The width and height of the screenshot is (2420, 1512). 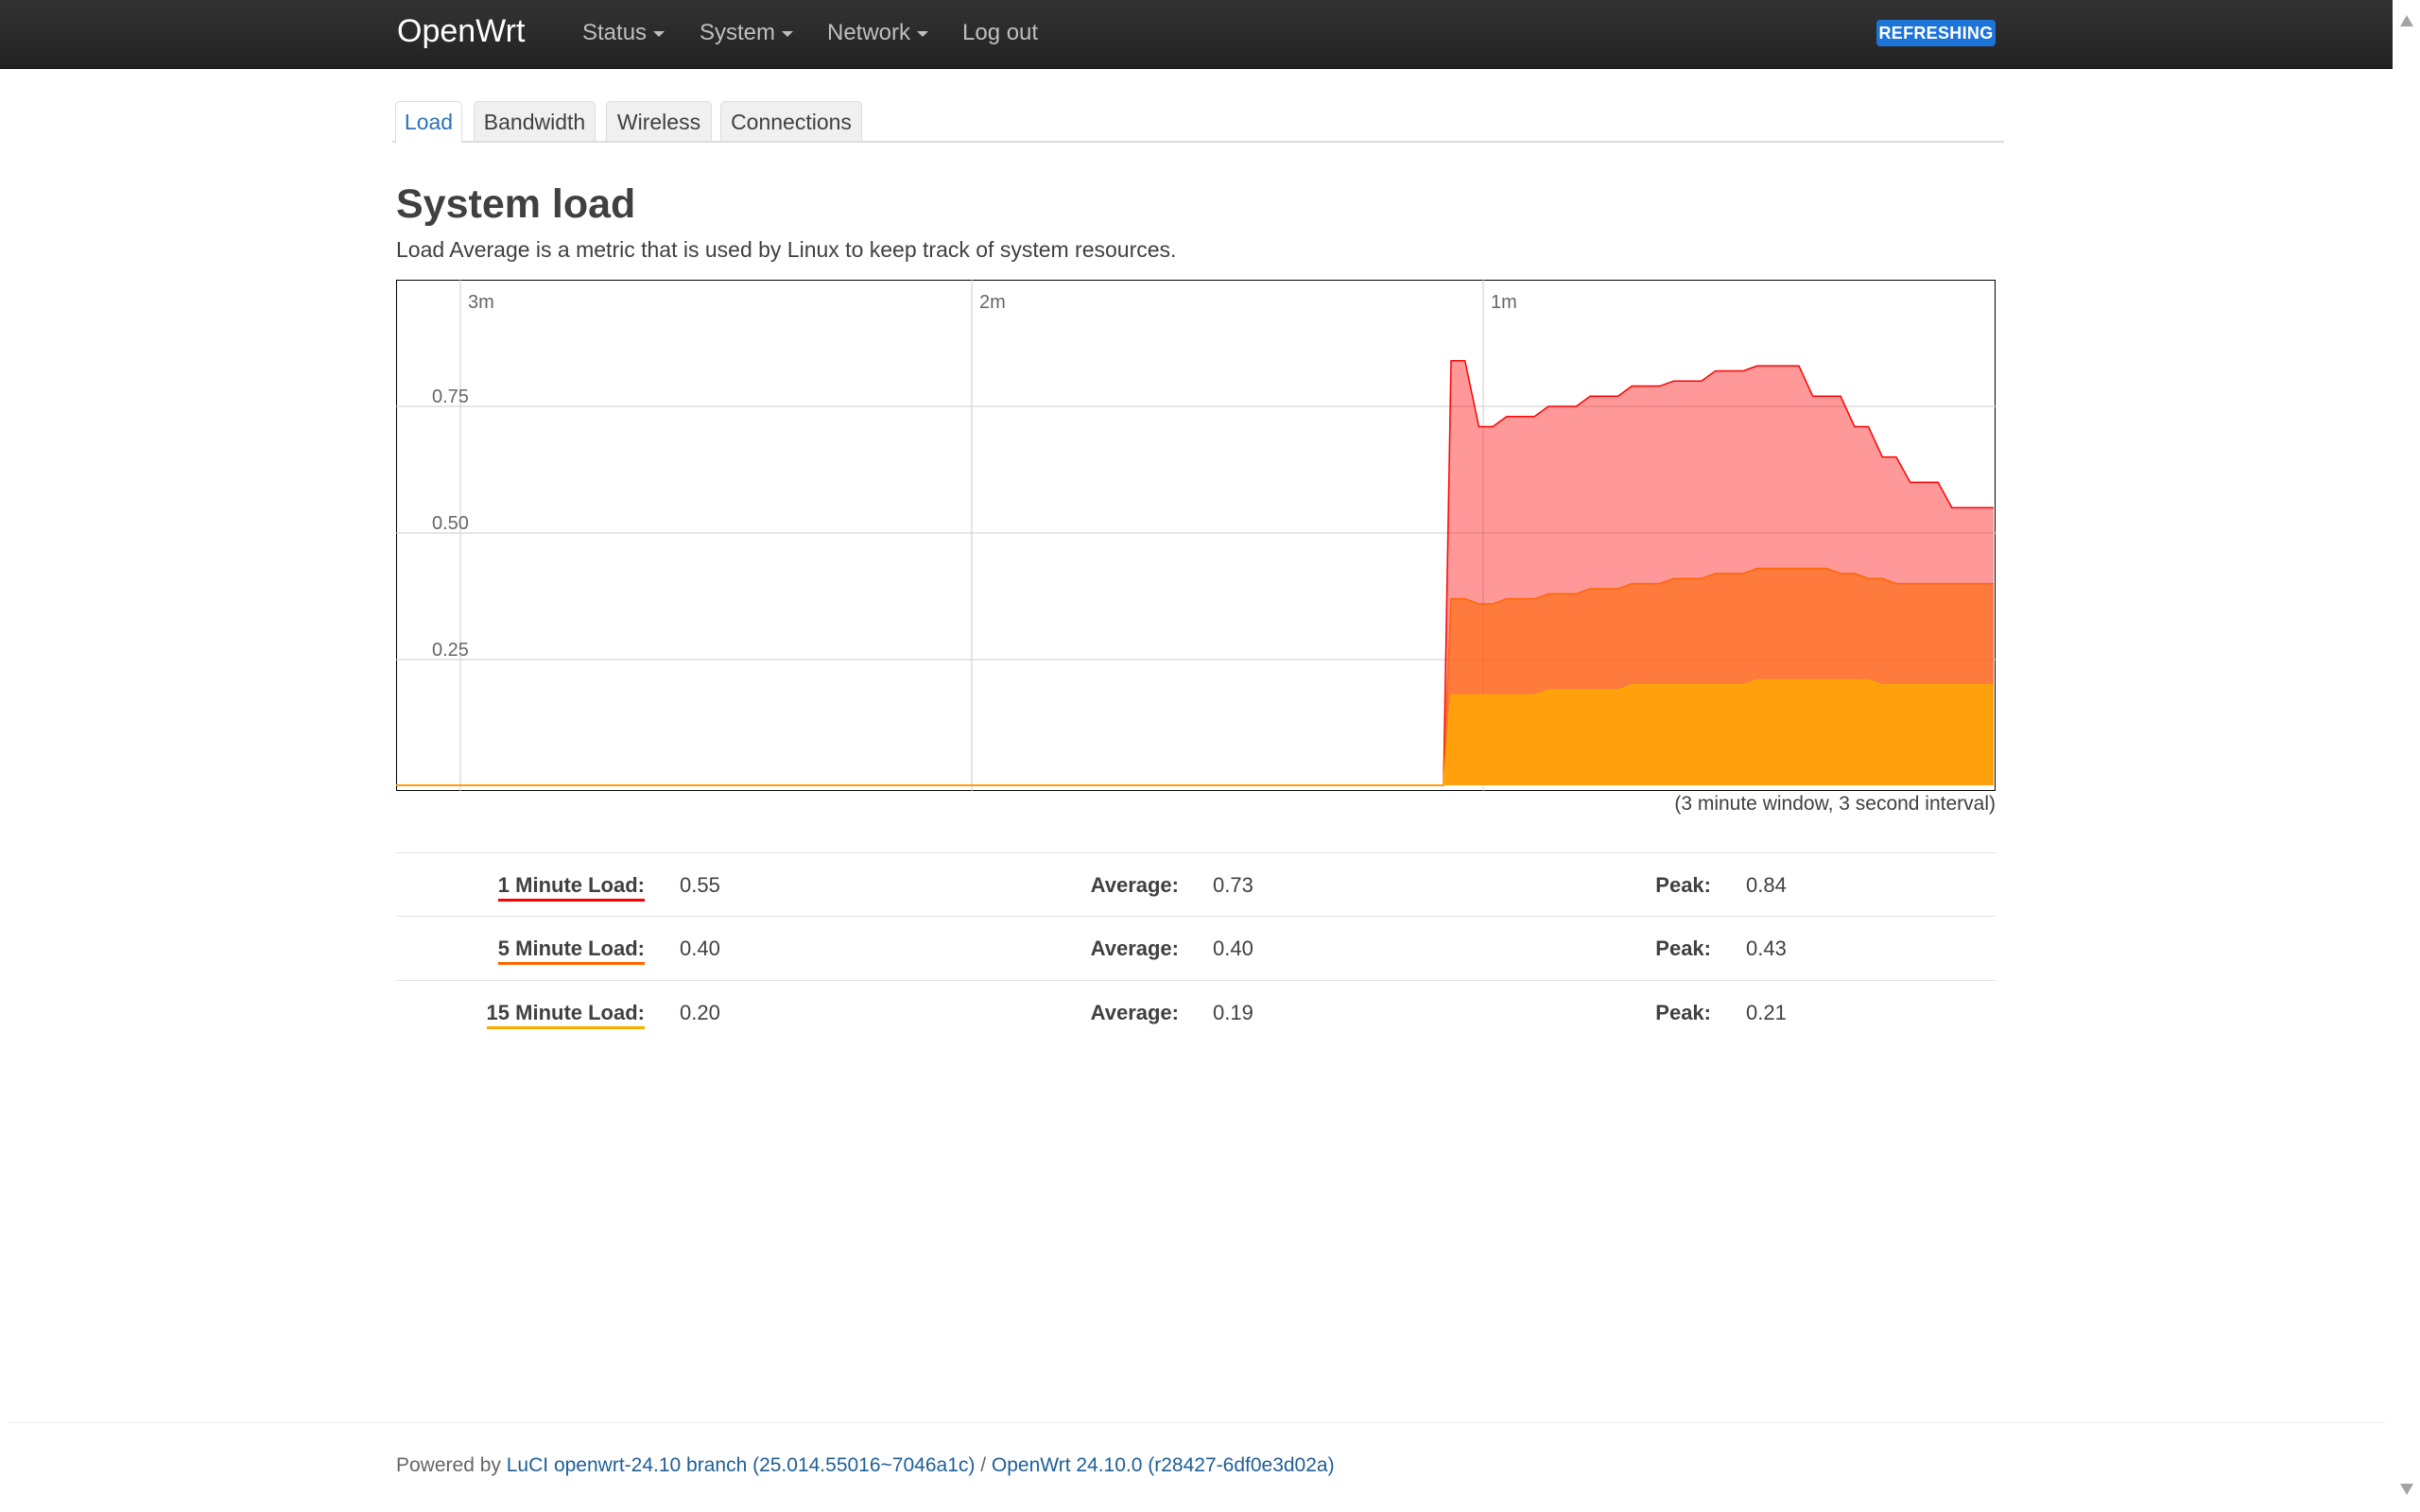 I want to click on page-title: System load, so click(x=516, y=204).